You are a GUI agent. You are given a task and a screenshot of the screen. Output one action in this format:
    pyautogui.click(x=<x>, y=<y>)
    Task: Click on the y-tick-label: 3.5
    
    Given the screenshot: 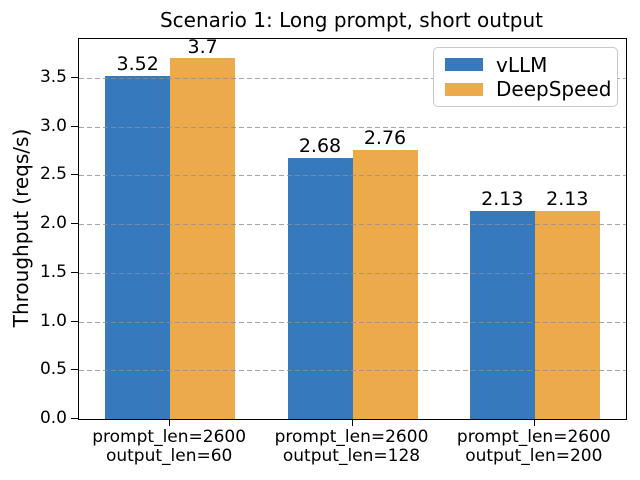 What is the action you would take?
    pyautogui.click(x=53, y=76)
    